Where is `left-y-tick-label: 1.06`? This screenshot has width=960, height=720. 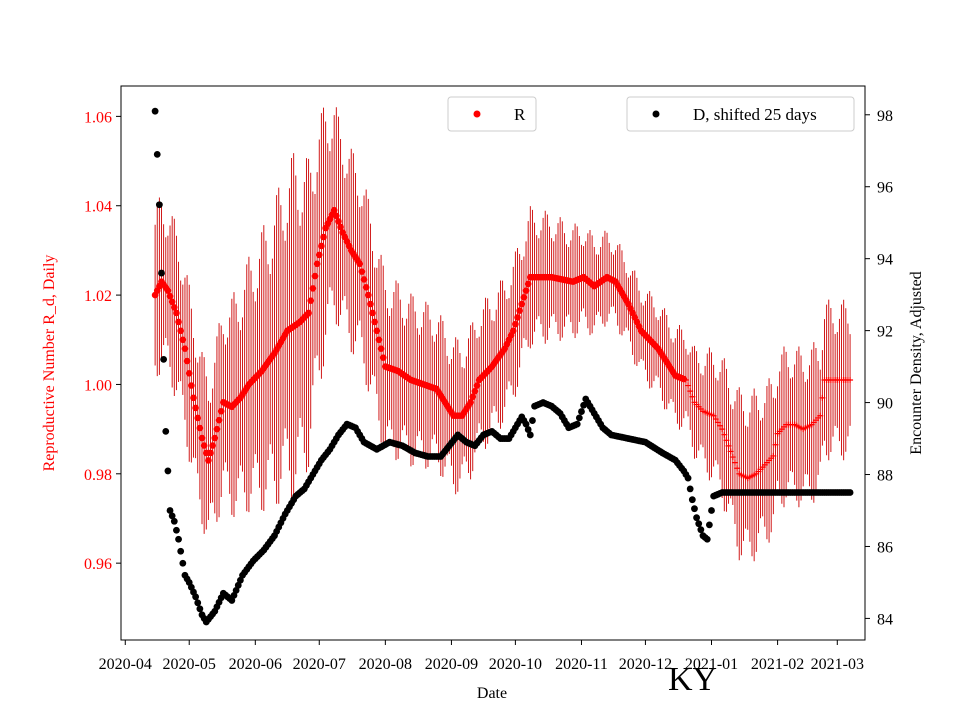
left-y-tick-label: 1.06 is located at coordinates (98, 117).